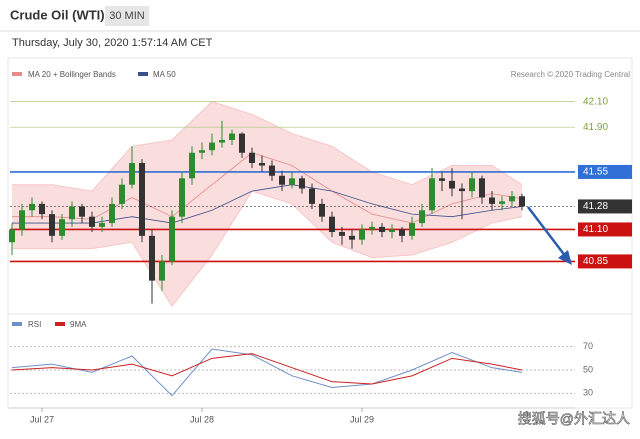 This screenshot has height=439, width=640. What do you see at coordinates (595, 172) in the screenshot?
I see `level-label: 41.55` at bounding box center [595, 172].